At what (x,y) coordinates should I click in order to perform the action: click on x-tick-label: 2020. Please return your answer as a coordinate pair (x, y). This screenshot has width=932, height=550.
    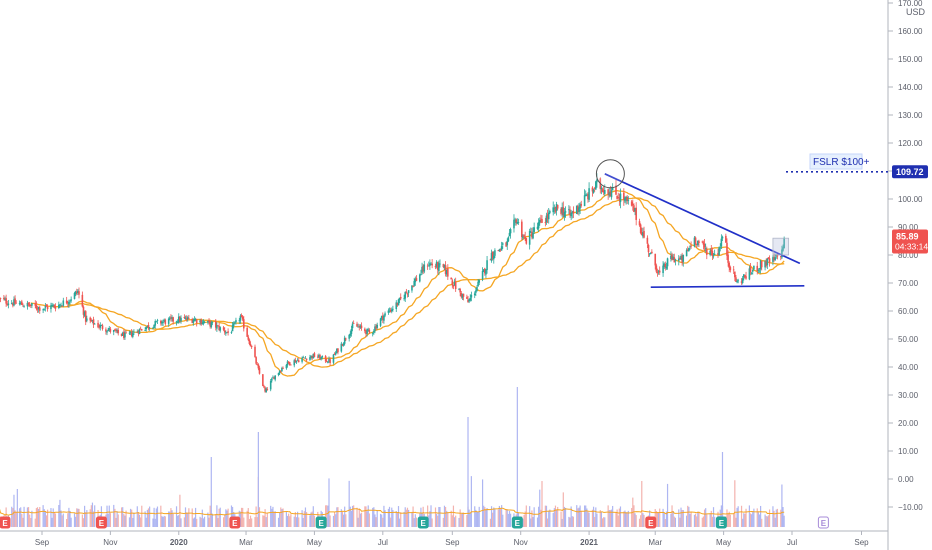
    Looking at the image, I should click on (179, 542).